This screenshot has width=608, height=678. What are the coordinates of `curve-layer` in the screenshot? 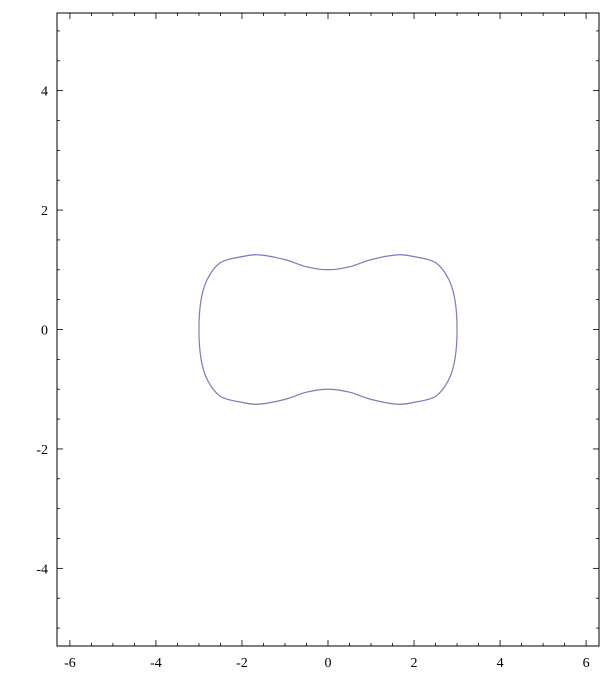 It's located at (328, 329).